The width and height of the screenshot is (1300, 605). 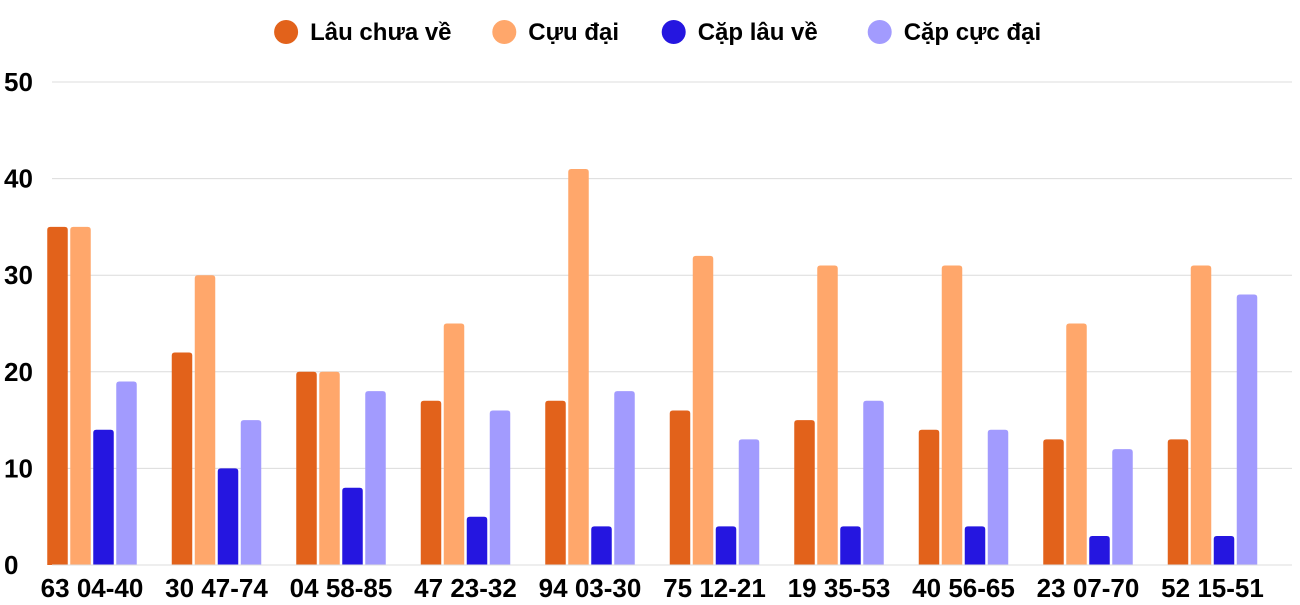 What do you see at coordinates (972, 32) in the screenshot?
I see `legend-label: Cặp cực đại` at bounding box center [972, 32].